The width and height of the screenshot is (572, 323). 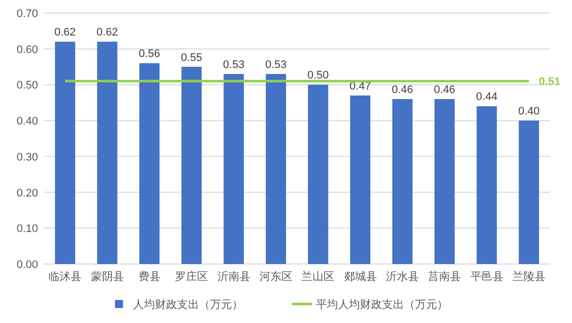 I want to click on legend-label: 平均人均财政支出（万元）, so click(x=382, y=304).